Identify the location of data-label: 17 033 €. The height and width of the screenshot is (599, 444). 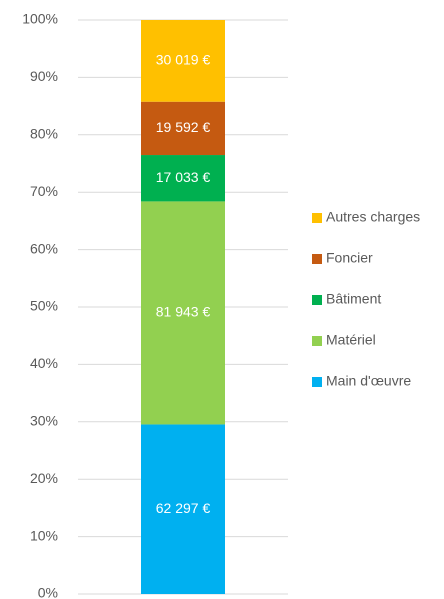
(183, 177).